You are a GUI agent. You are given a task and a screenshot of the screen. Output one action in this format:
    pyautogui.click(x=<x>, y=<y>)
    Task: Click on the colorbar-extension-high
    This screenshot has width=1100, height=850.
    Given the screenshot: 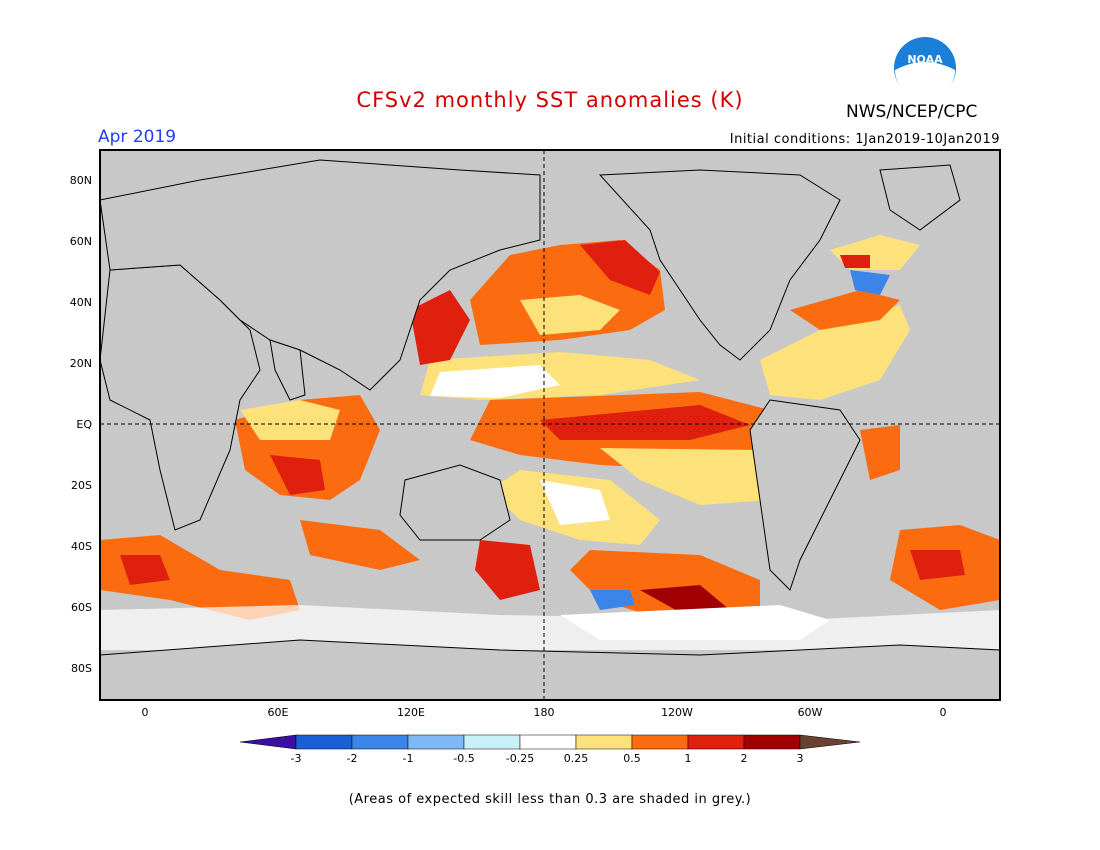 What is the action you would take?
    pyautogui.click(x=830, y=742)
    